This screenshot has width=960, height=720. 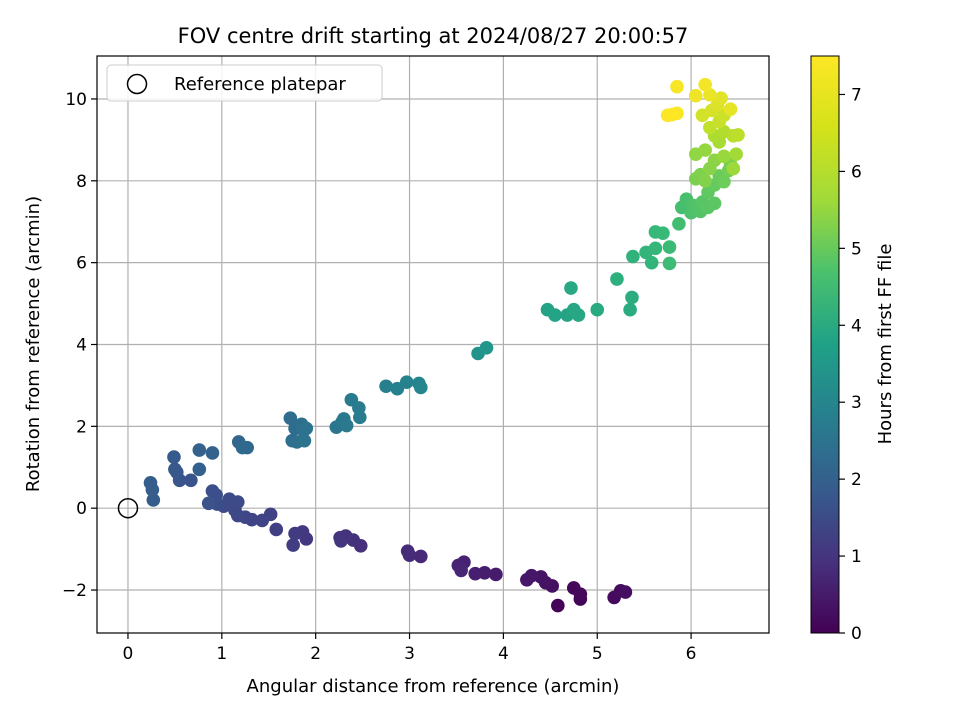 I want to click on x-tick-label: 4, so click(x=503, y=654).